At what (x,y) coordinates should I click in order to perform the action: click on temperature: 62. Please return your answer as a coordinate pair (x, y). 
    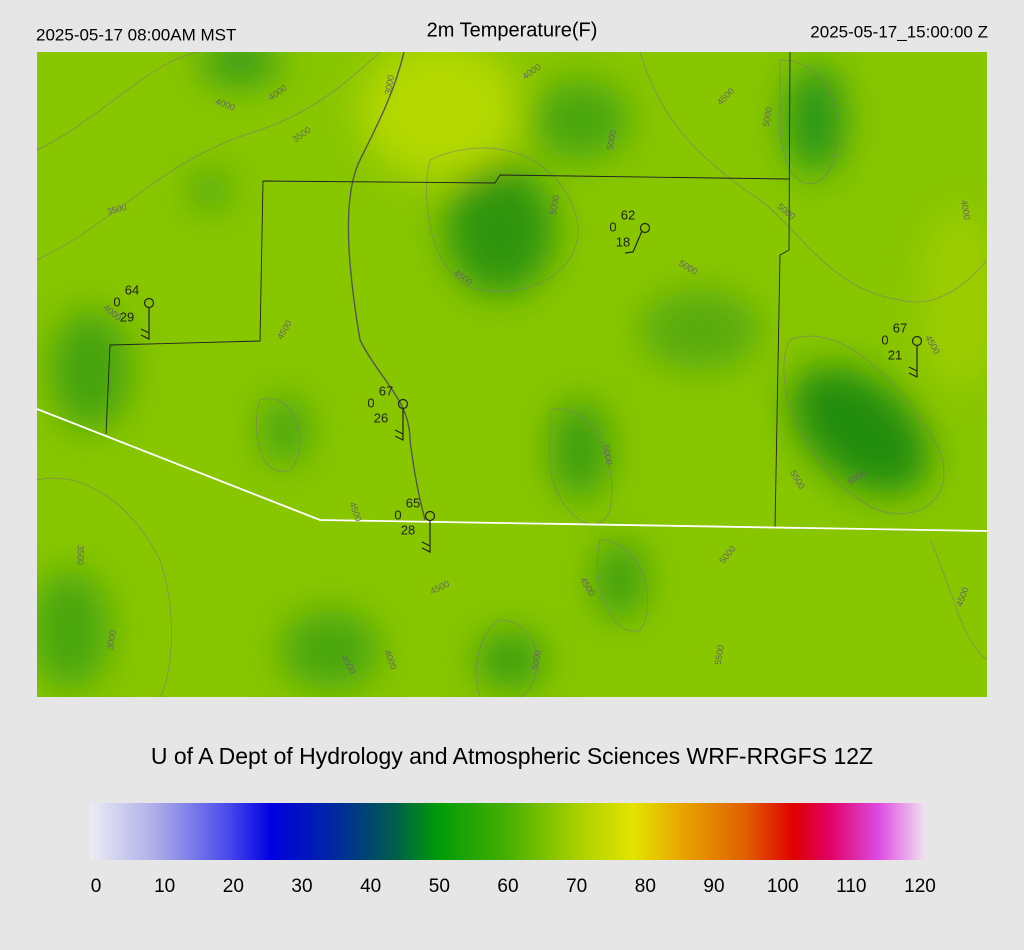
    Looking at the image, I should click on (628, 214).